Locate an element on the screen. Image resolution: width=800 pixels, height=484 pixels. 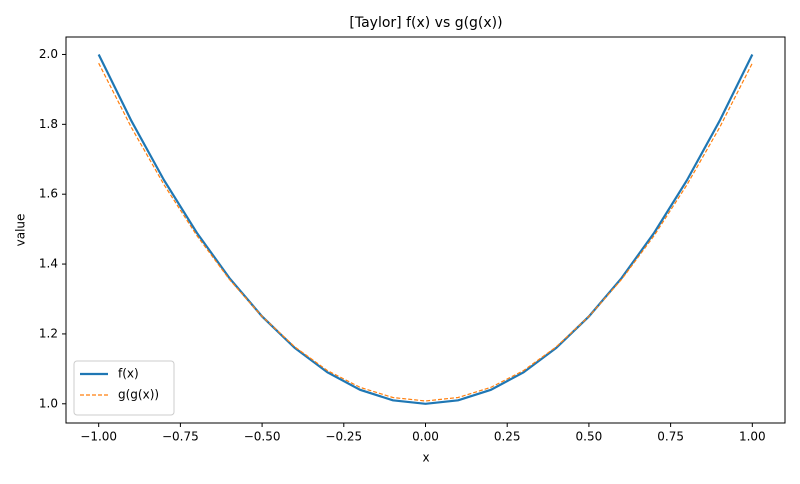
x-tick-label: 1.00 is located at coordinates (752, 437).